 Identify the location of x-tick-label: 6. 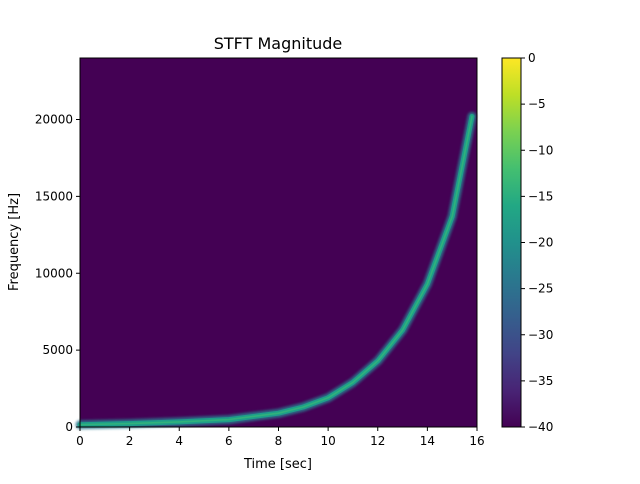
(229, 441).